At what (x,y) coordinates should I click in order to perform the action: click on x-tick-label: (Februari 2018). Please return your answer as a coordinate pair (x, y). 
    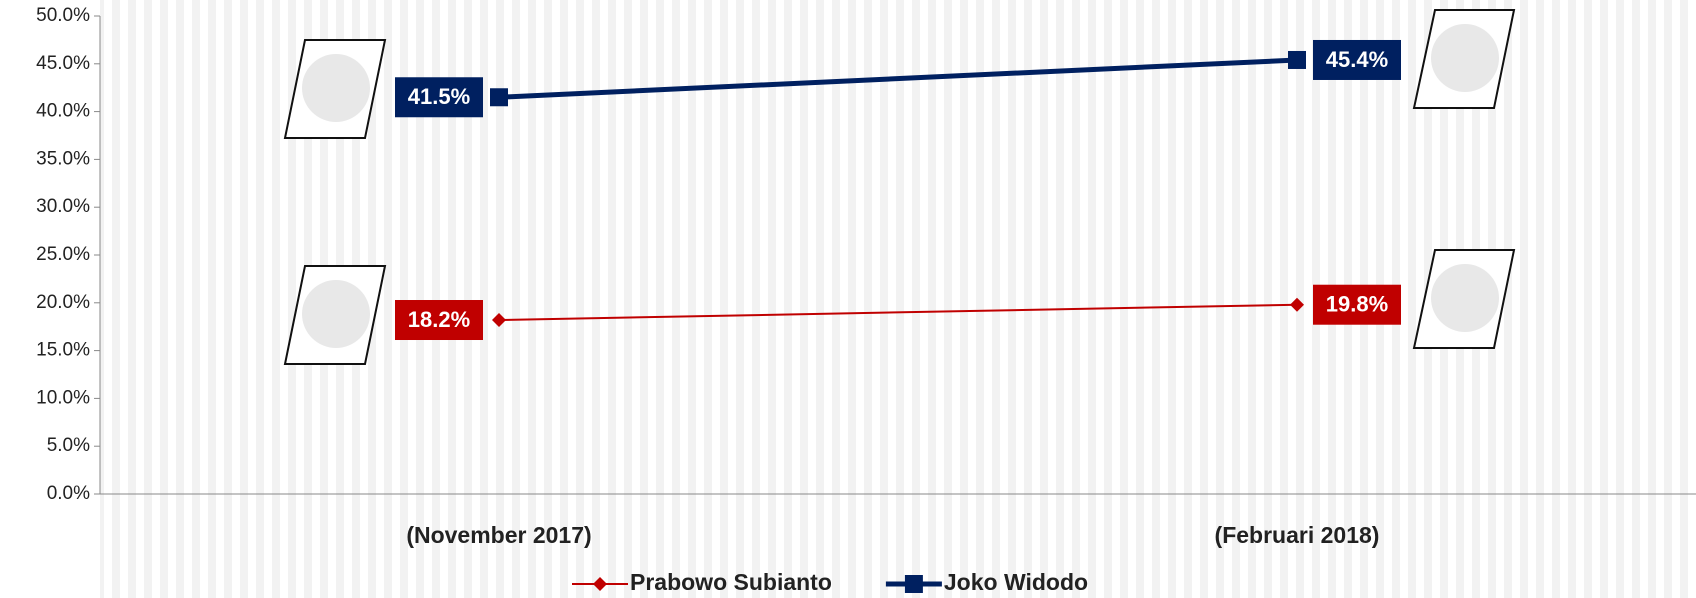
    Looking at the image, I should click on (1297, 535).